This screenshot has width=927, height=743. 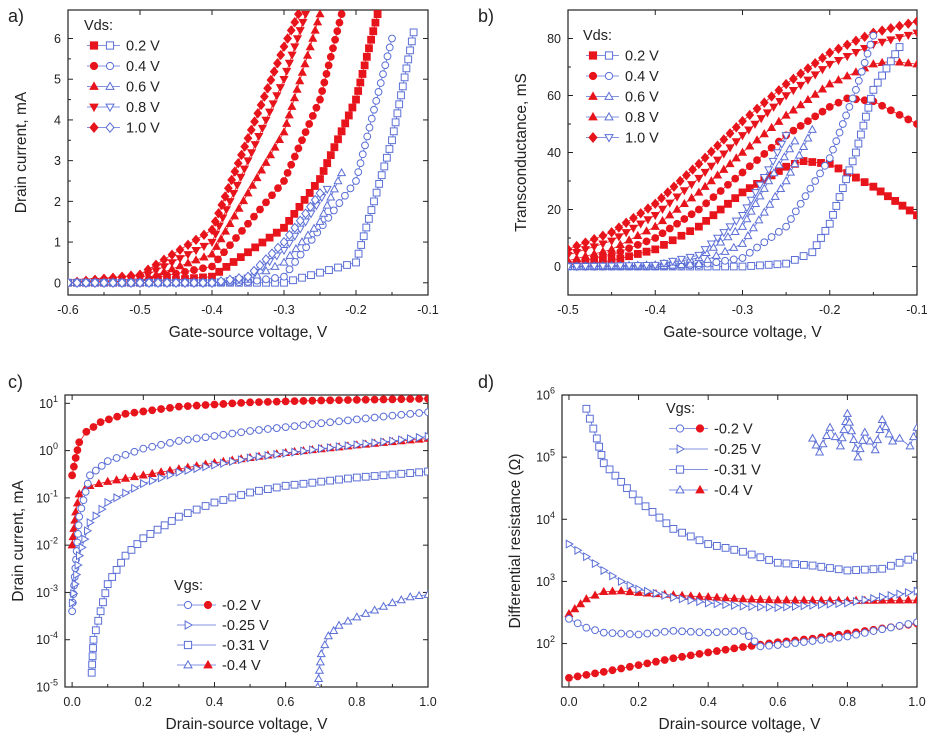 I want to click on x-tick-label: -0.5, so click(x=568, y=310).